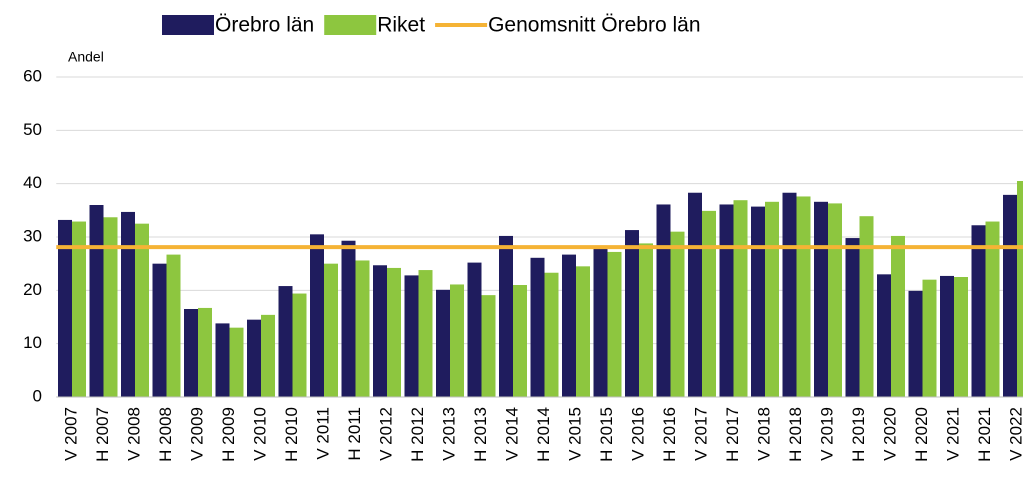  I want to click on x-tick-label: H 2013, so click(480, 434).